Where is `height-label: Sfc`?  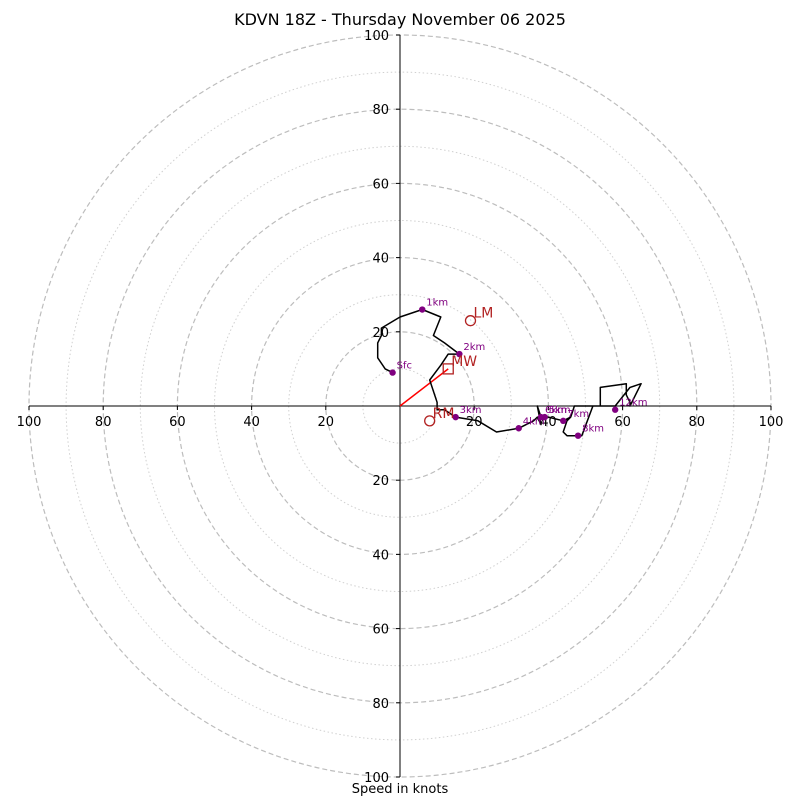 height-label: Sfc is located at coordinates (404, 366).